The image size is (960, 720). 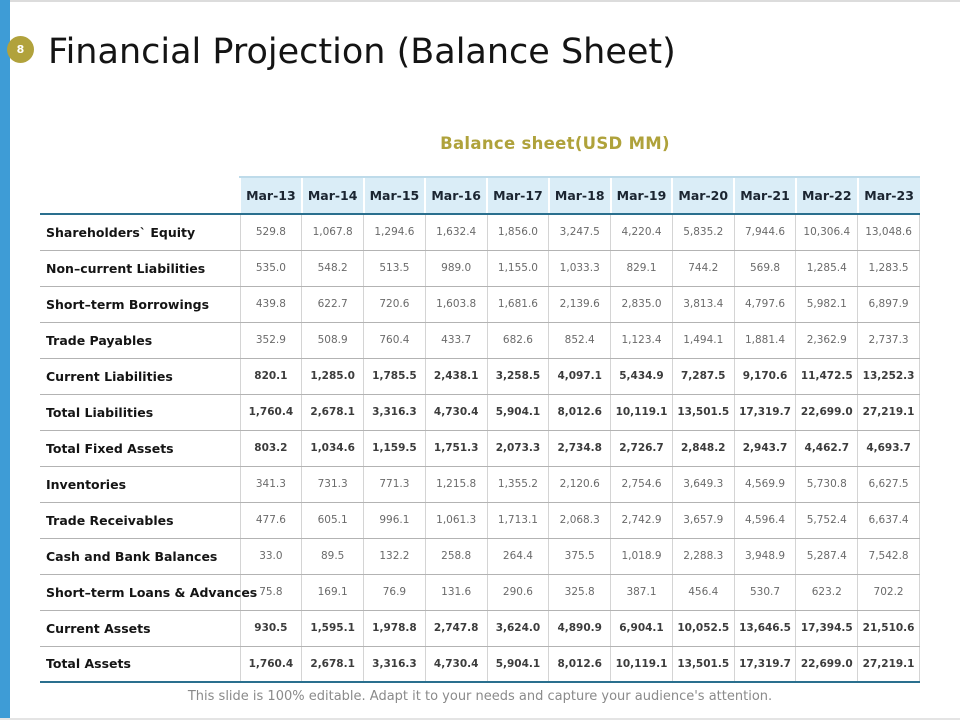 What do you see at coordinates (270, 628) in the screenshot?
I see `cell-value: 930.5` at bounding box center [270, 628].